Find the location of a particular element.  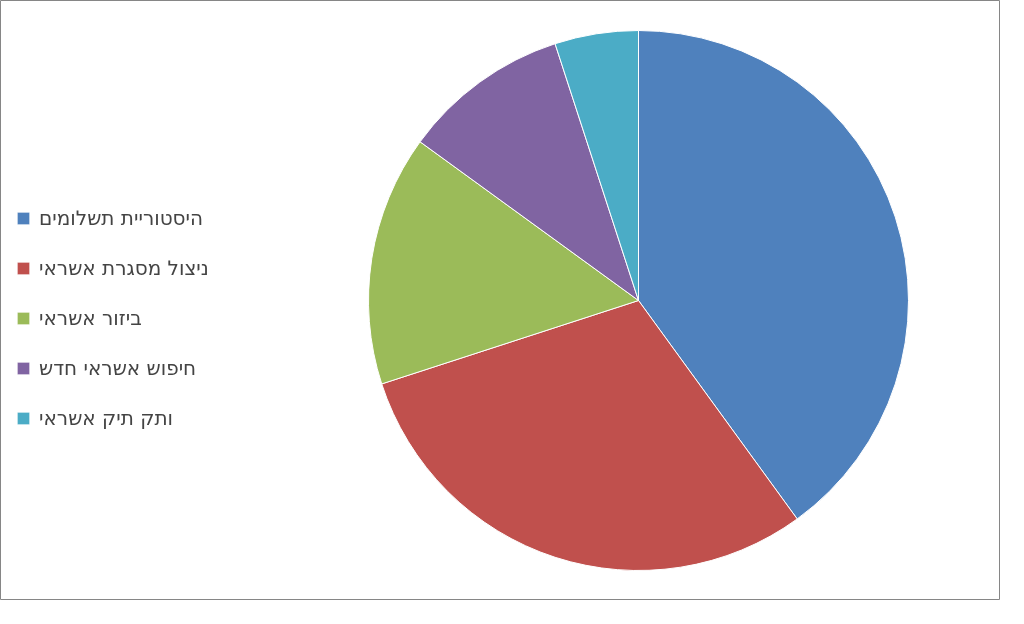

legend-label: ביזור אשראי is located at coordinates (90, 318).